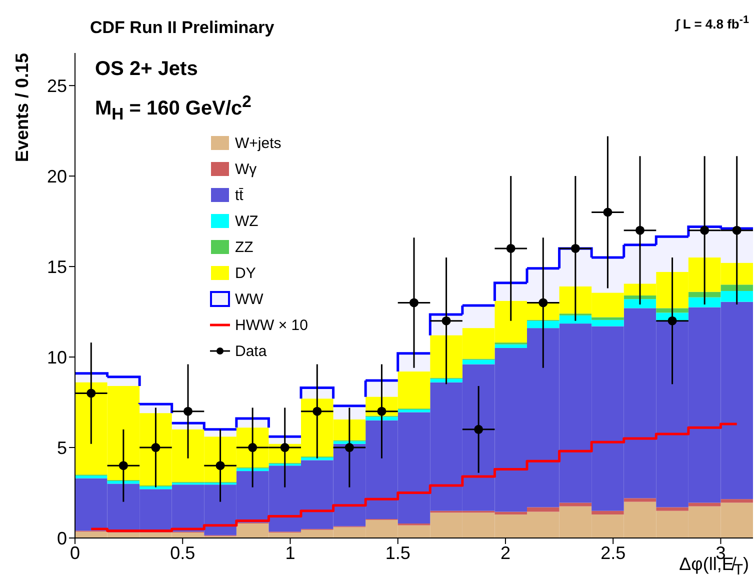 This screenshot has width=755, height=584. I want to click on annotation: M$_{H}$ = 160 GeV/c$^{2}$, so click(173, 108).